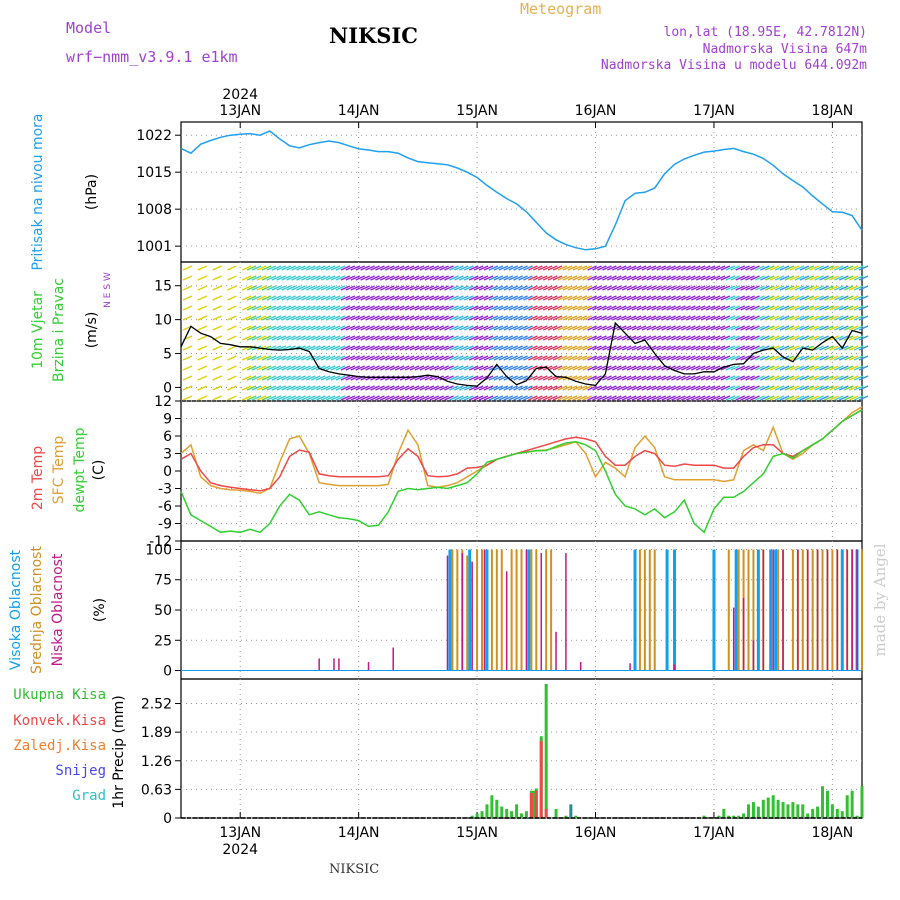 Image resolution: width=900 pixels, height=900 pixels. What do you see at coordinates (472, 816) in the screenshot?
I see `precip-total-bar` at bounding box center [472, 816].